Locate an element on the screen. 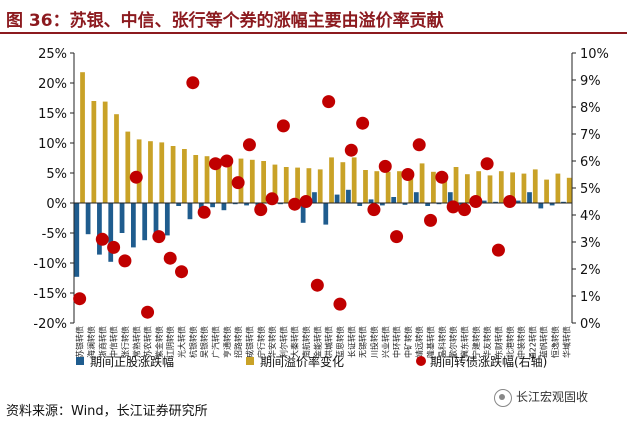 The width and height of the screenshot is (627, 422). page-title: 图 36：苏银、中信、张行等个券的涨幅主要由溢价率贡献 is located at coordinates (225, 21).